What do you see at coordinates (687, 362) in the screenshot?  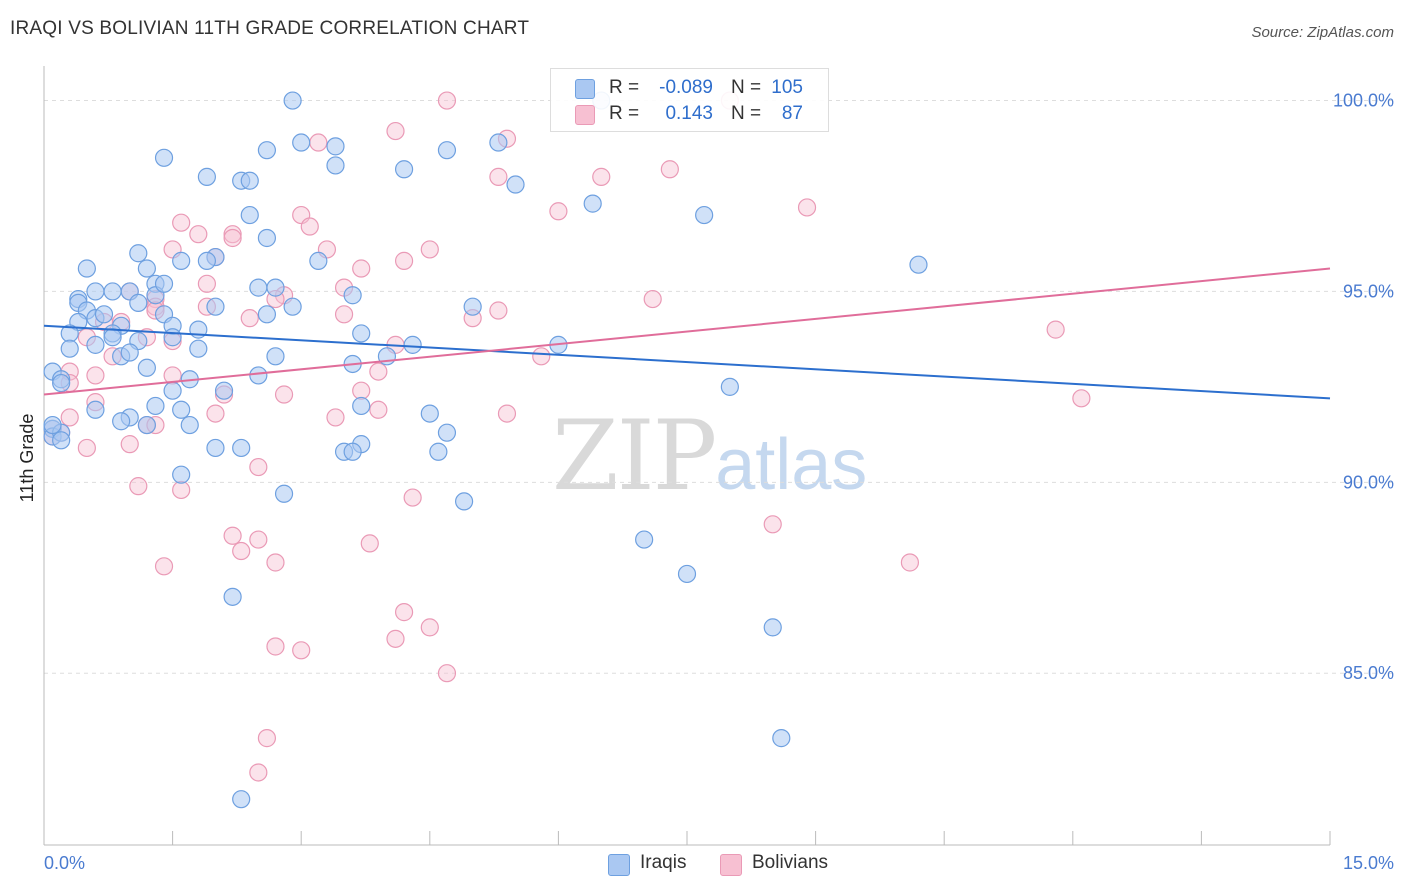 I see `iraqi-trend-line` at bounding box center [687, 362].